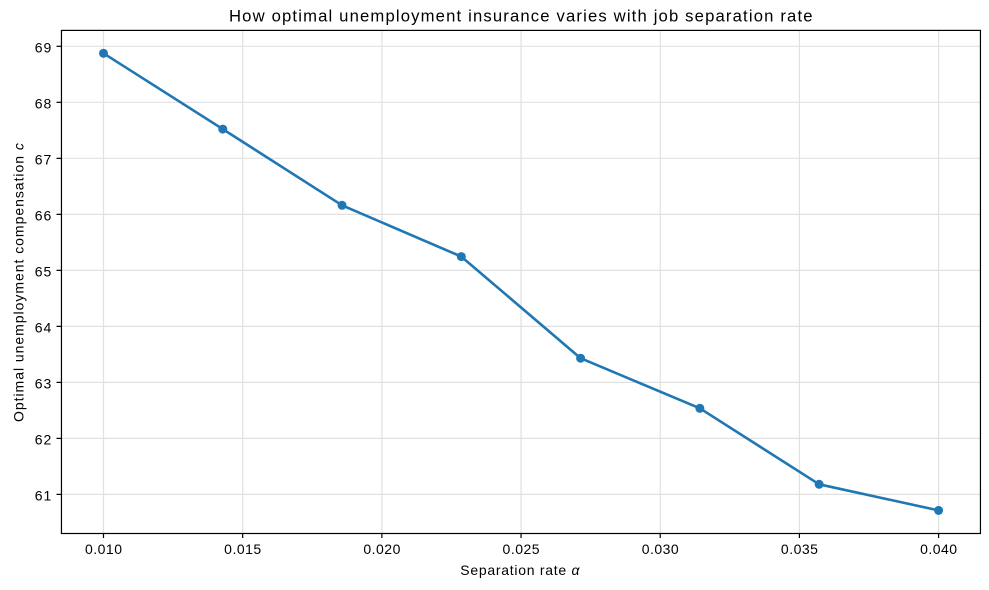 Image resolution: width=989 pixels, height=590 pixels. I want to click on svg-text: 66, so click(44, 215).